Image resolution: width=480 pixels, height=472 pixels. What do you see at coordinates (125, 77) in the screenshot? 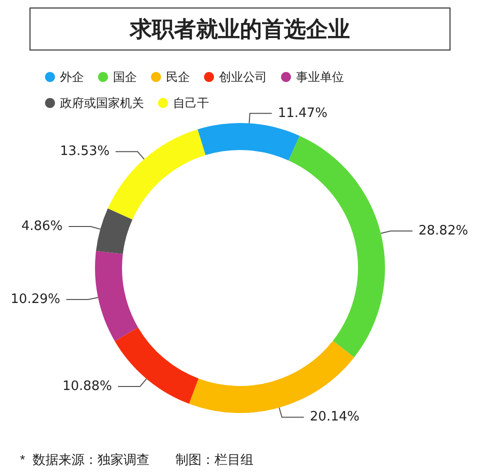
I see `legend-label: 国企` at bounding box center [125, 77].